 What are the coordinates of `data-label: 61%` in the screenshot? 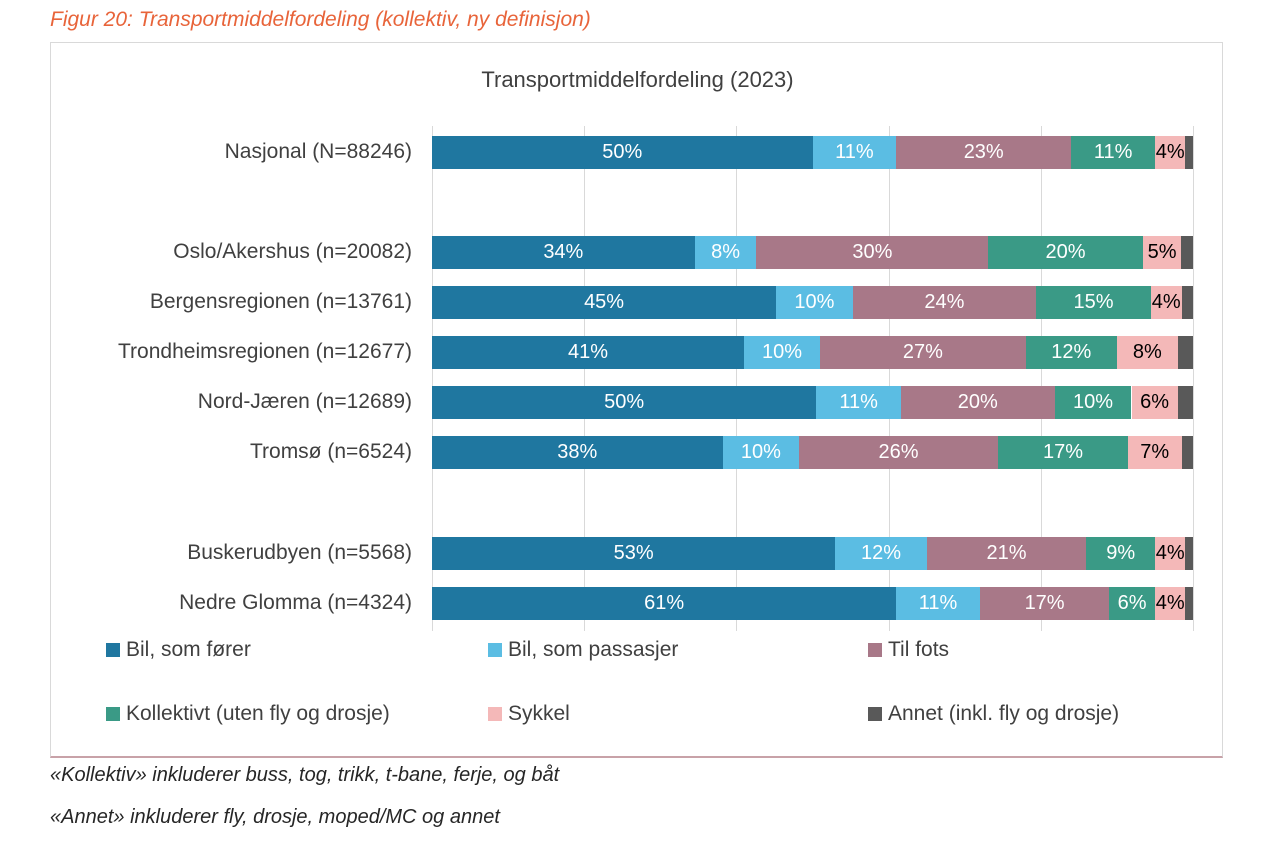 It's located at (664, 603).